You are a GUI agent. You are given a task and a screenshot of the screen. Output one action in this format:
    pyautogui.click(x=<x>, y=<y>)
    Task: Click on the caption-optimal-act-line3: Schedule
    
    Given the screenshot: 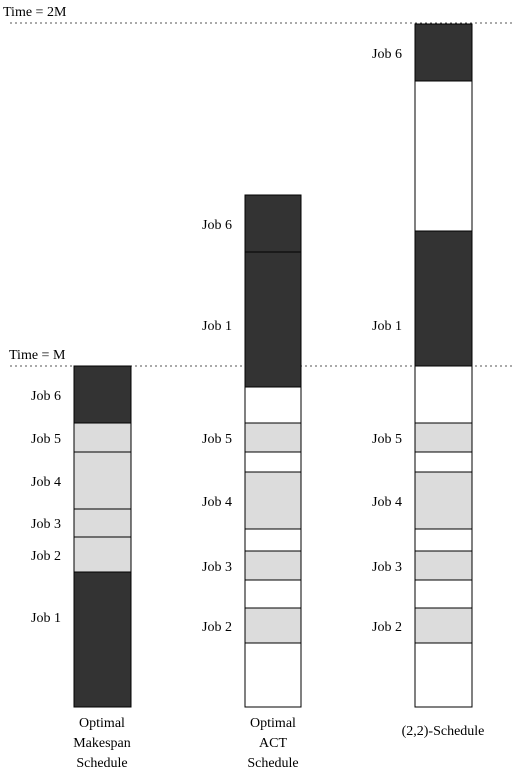 What is the action you would take?
    pyautogui.click(x=272, y=763)
    